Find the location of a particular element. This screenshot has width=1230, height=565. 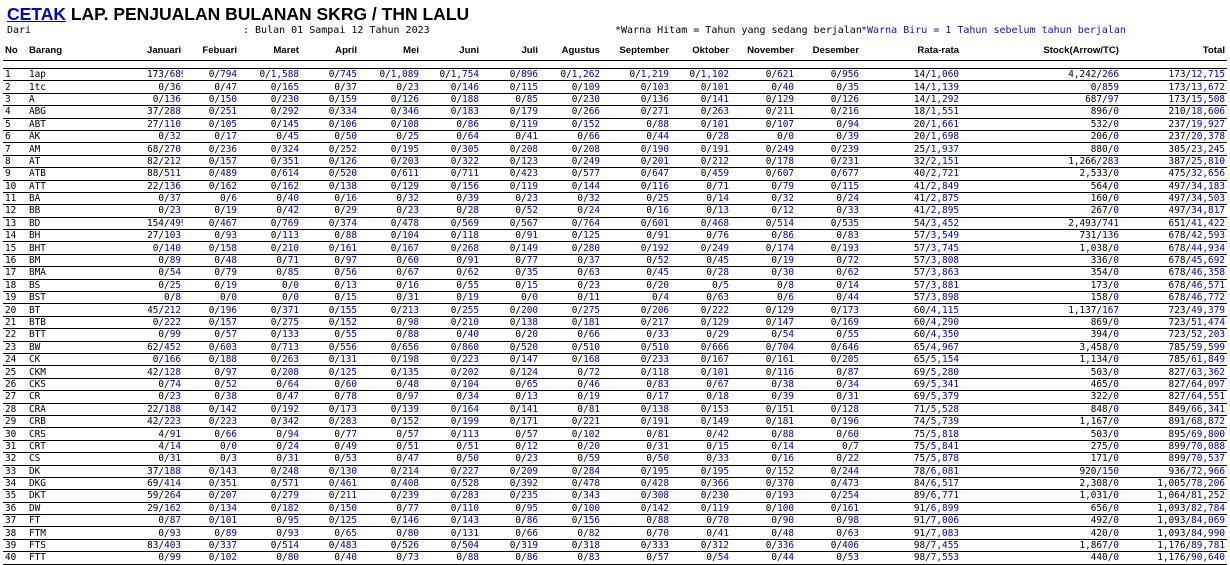

table-cell: 497/34,503 is located at coordinates (1174, 199).